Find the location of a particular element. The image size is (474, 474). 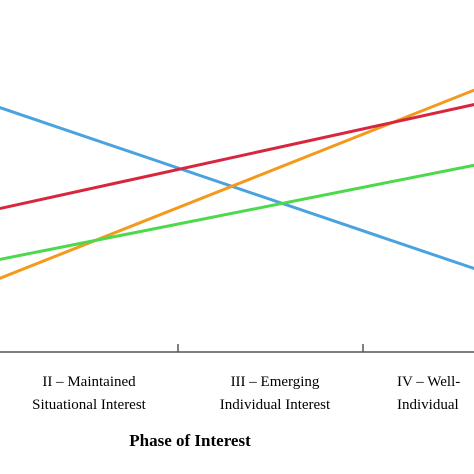

x-axis-title: Phase of Interest is located at coordinates (190, 440).